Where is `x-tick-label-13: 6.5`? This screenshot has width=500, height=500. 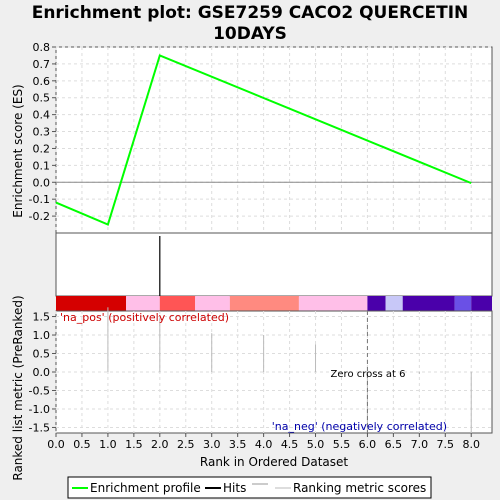 x-tick-label-13: 6.5 is located at coordinates (394, 444).